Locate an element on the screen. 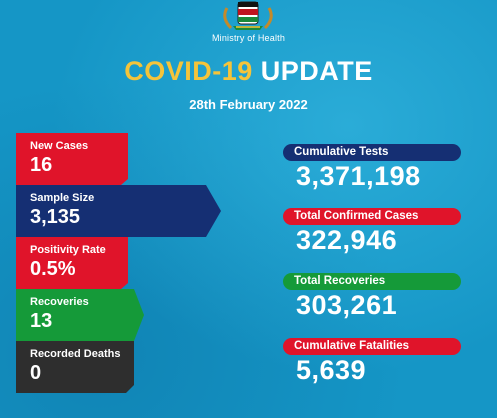  stat-new-cases: New Cases 16 is located at coordinates (120, 159).